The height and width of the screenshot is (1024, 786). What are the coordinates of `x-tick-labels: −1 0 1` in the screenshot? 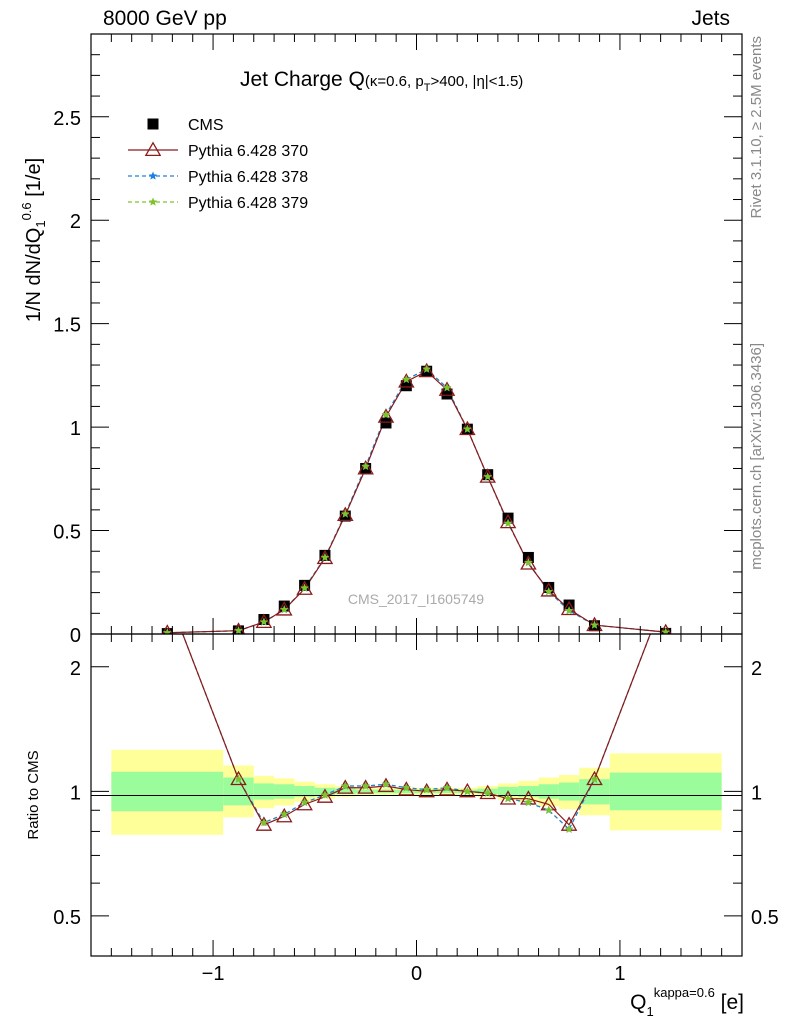 It's located at (414, 974).